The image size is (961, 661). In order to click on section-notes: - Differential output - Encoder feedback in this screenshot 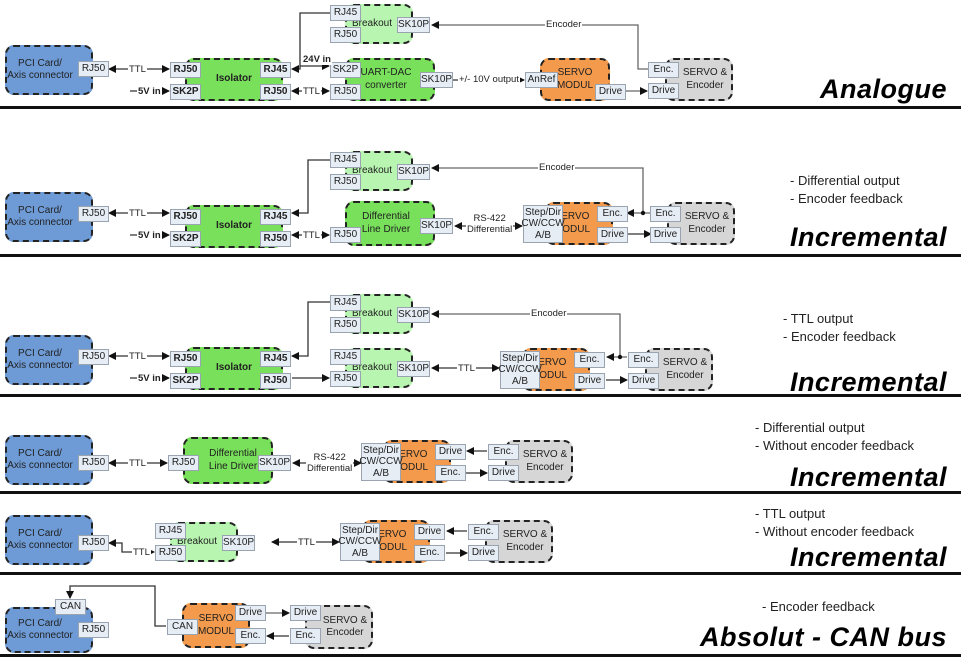, I will do `click(846, 190)`.